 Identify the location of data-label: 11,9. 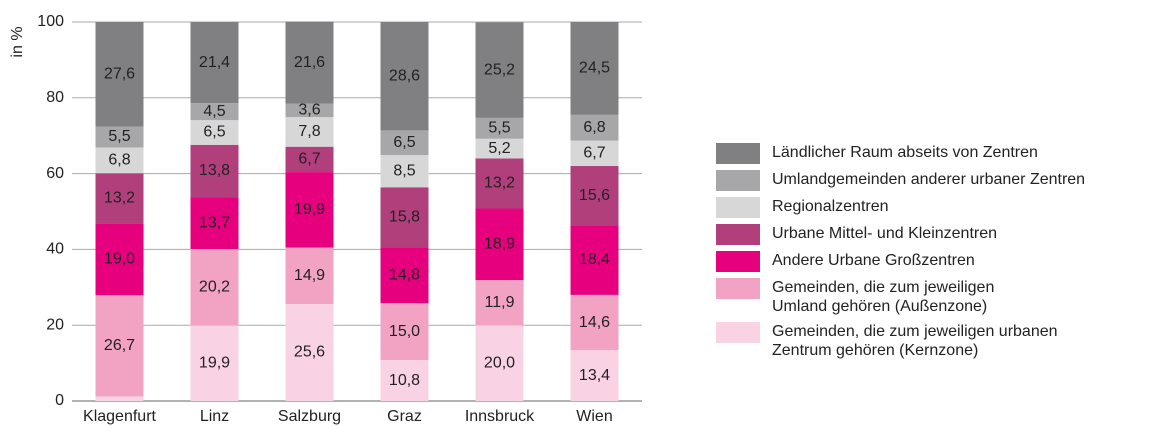
(500, 302).